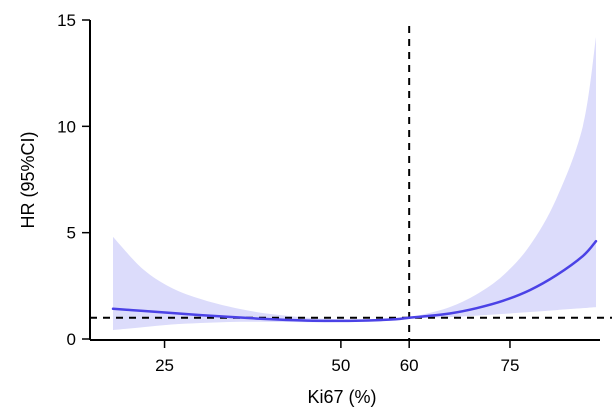 The height and width of the screenshot is (411, 612). What do you see at coordinates (341, 397) in the screenshot?
I see `x-axis-title: Ki67 (%)` at bounding box center [341, 397].